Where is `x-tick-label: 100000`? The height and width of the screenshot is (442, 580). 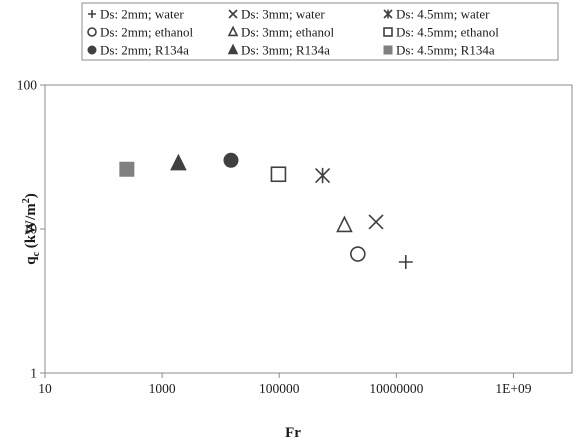 x-tick-label: 100000 is located at coordinates (279, 388).